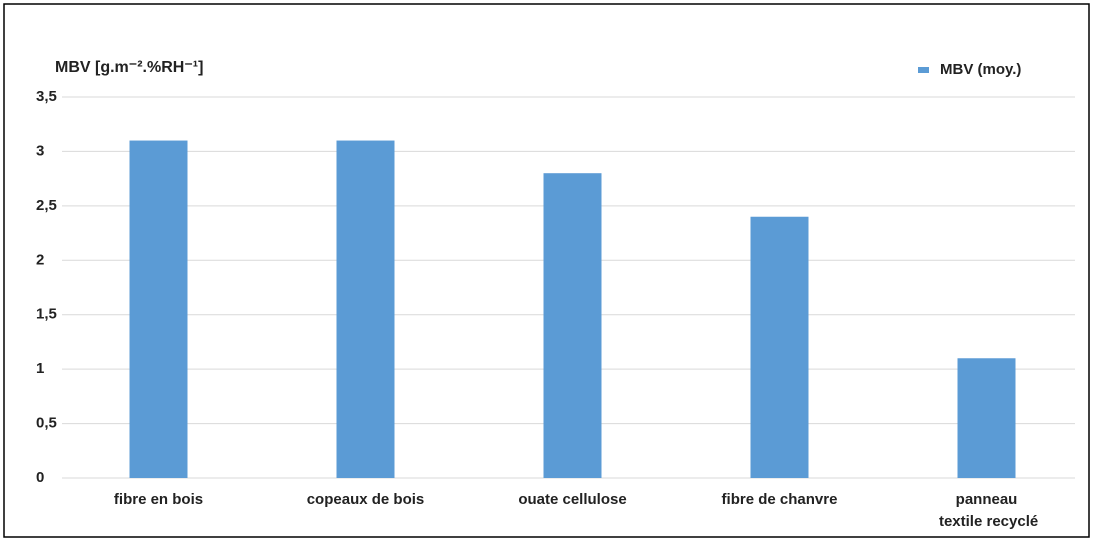 Image resolution: width=1094 pixels, height=542 pixels. Describe the element at coordinates (986, 510) in the screenshot. I see `x-tick-label: panneau textile recyclé` at that location.